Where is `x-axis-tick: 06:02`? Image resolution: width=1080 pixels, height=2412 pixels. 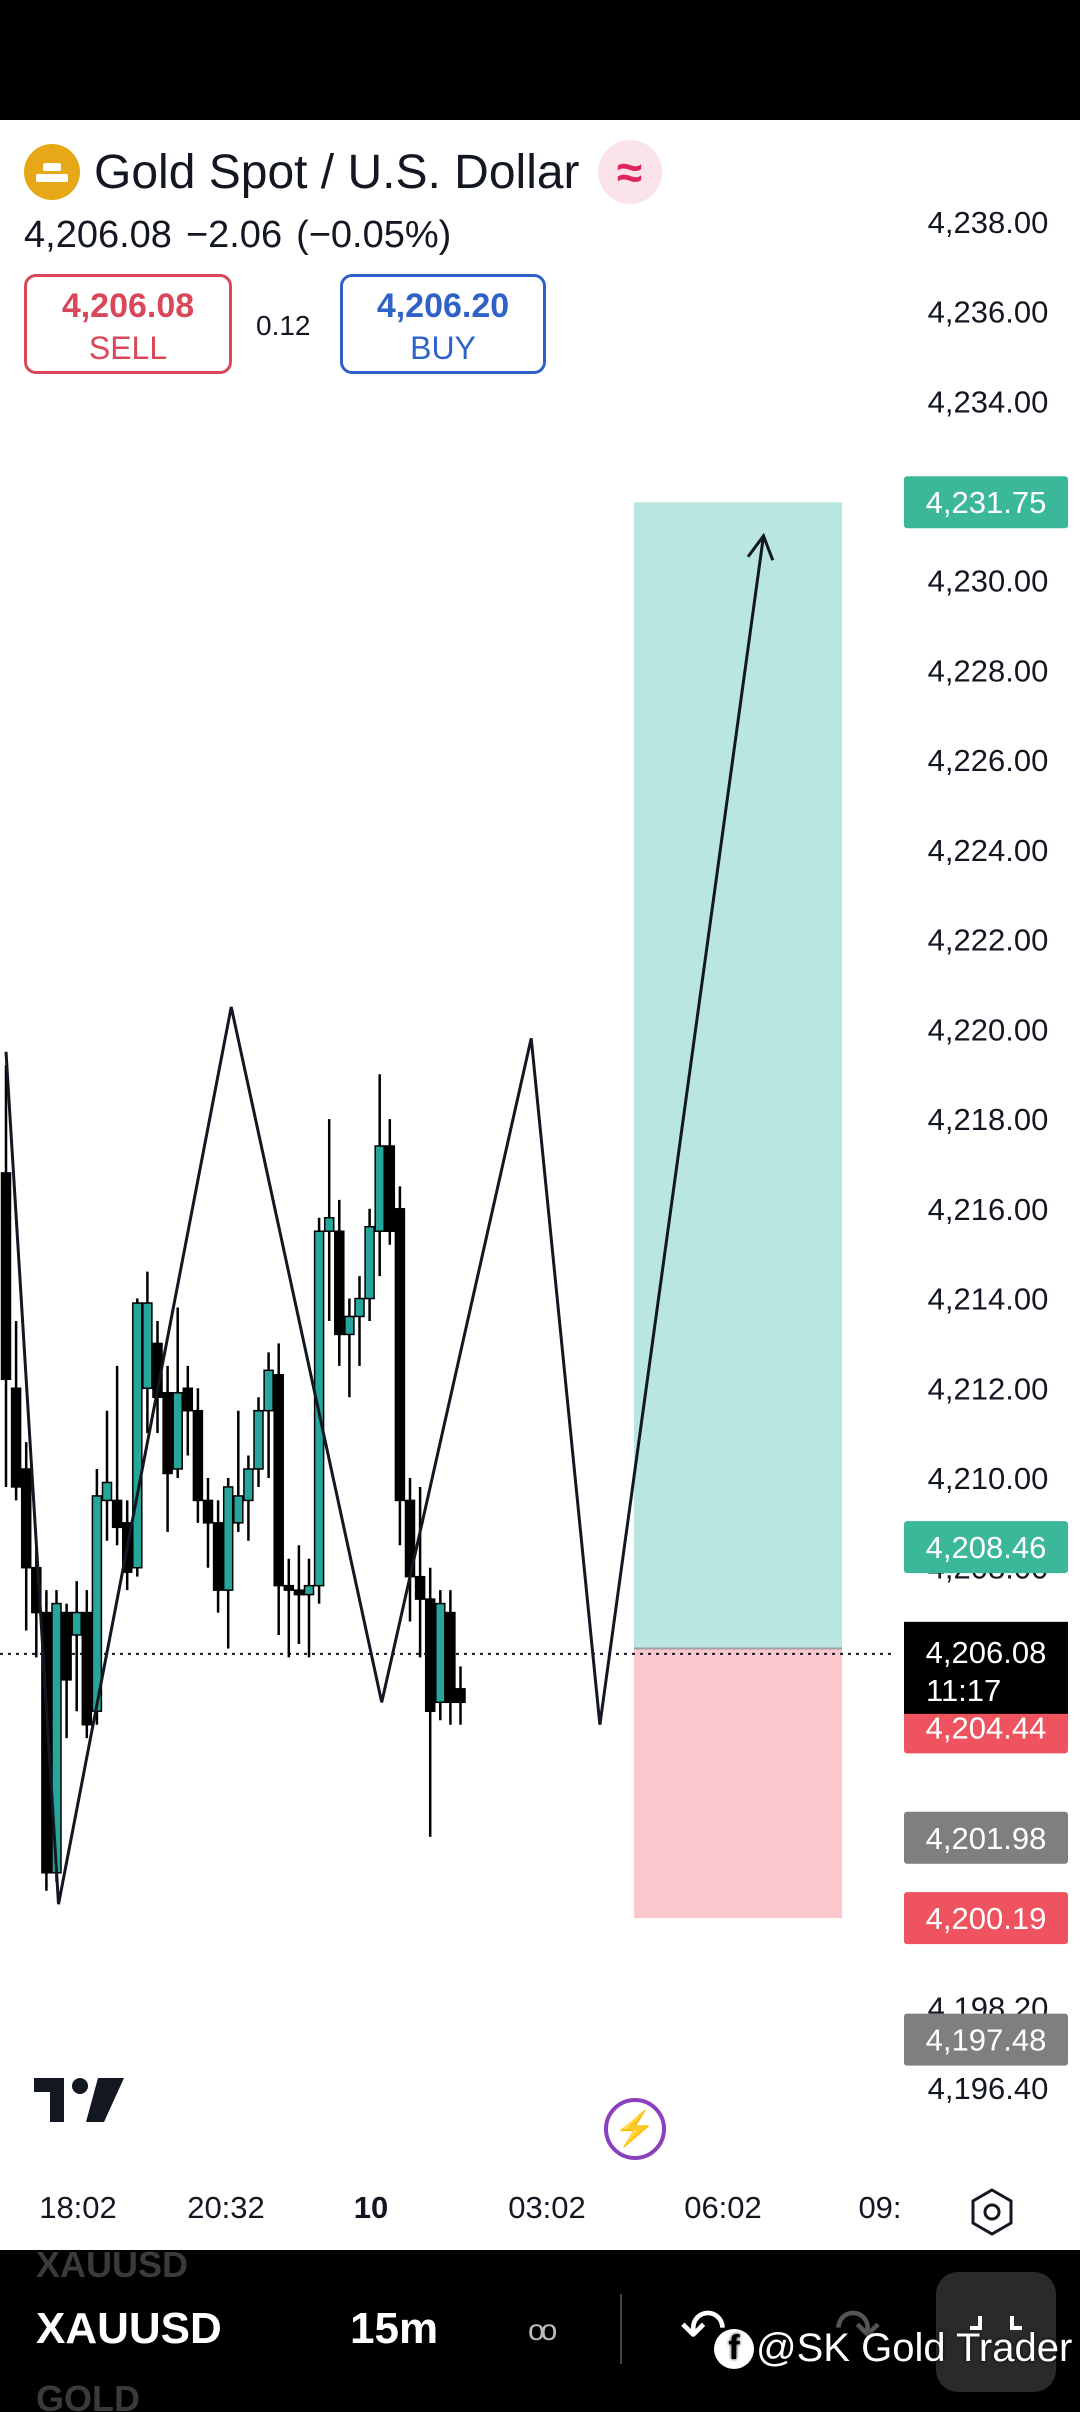
x-axis-tick: 06:02 is located at coordinates (723, 2207).